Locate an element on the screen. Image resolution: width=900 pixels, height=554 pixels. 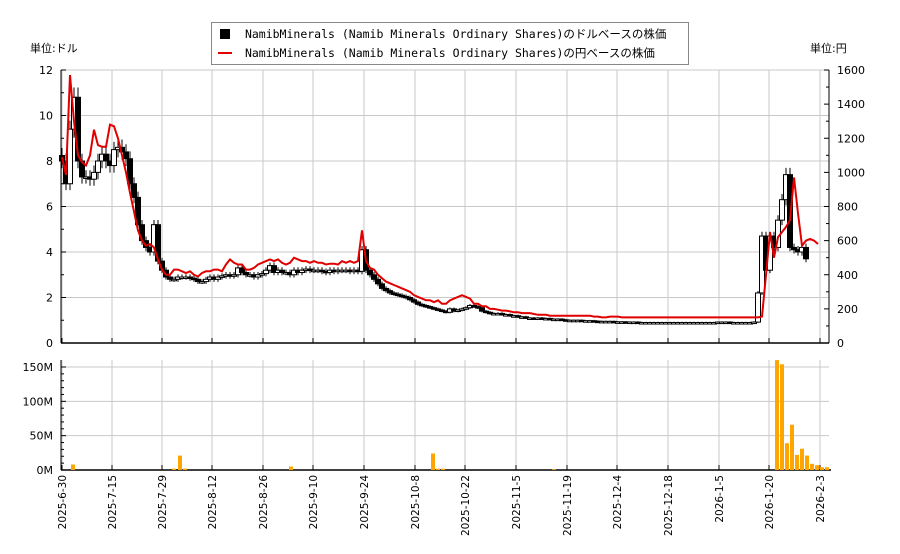
left-unit-label: 単位:ドル is located at coordinates (54, 48).